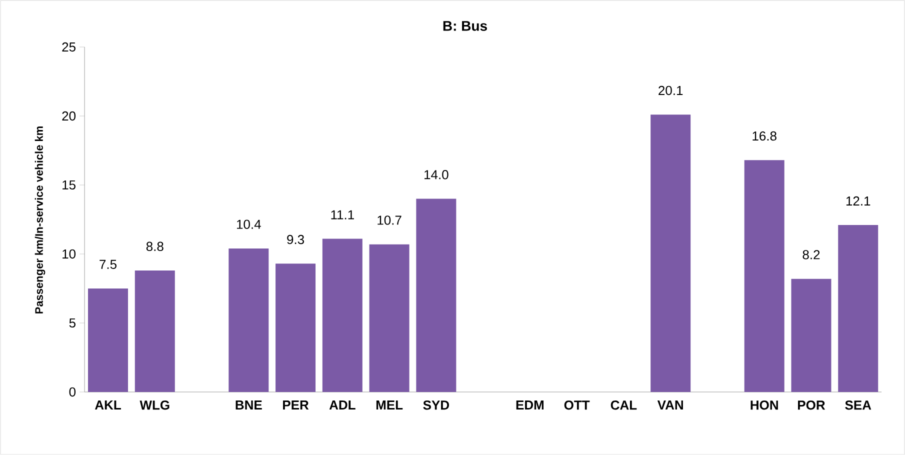 This screenshot has height=455, width=905. I want to click on data-label: 11.1, so click(342, 215).